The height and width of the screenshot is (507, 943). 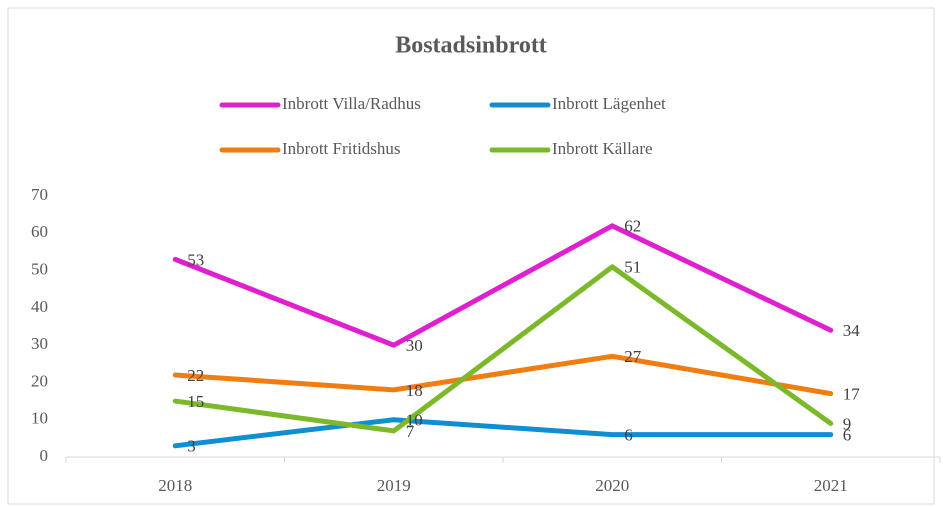 I want to click on legend-label: Inbrott Lägenhet, so click(x=609, y=103).